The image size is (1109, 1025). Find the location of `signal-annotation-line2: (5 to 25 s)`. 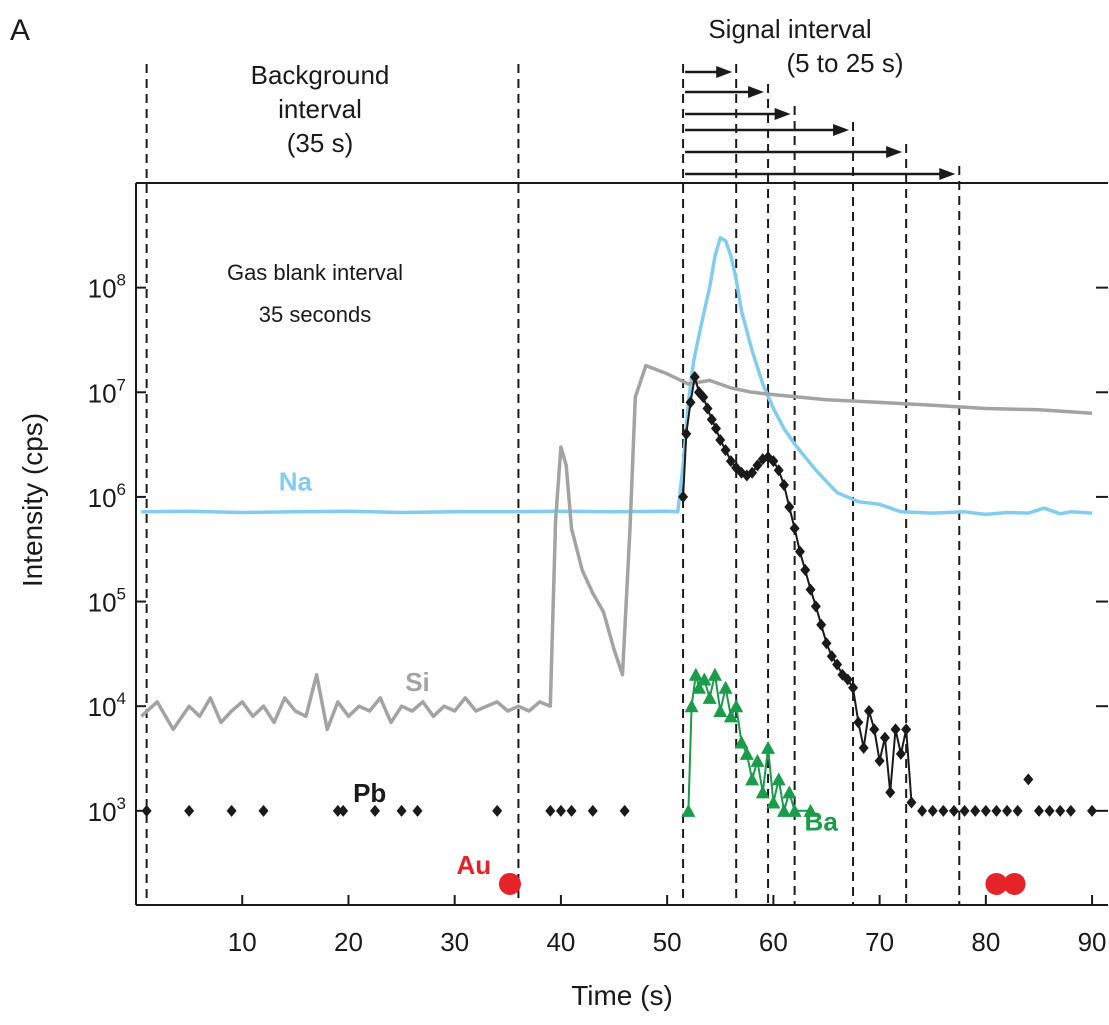

signal-annotation-line2: (5 to 25 s) is located at coordinates (844, 63).